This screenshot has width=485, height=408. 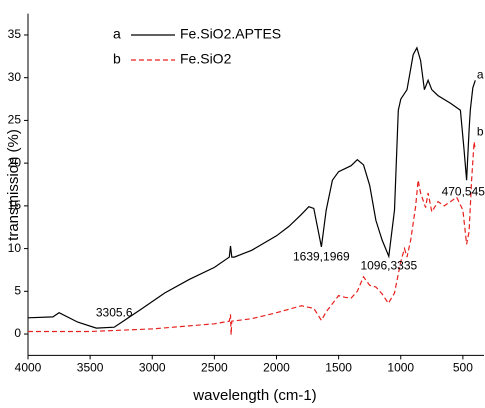 I want to click on y-tick-label: 25, so click(x=15, y=120).